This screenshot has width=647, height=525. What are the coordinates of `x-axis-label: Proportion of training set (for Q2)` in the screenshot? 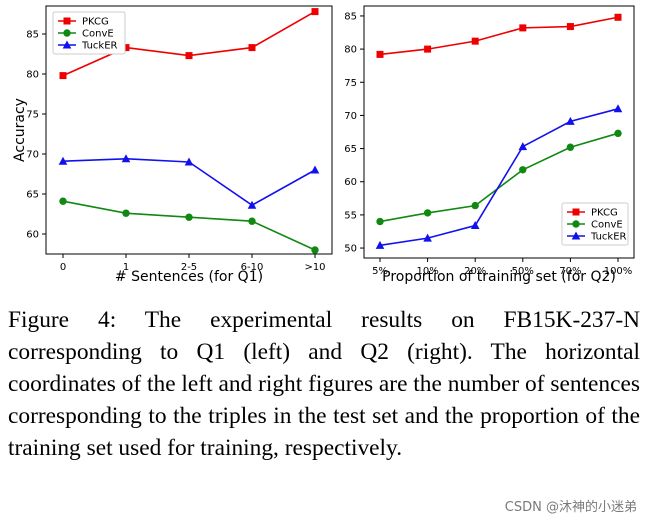 It's located at (499, 277).